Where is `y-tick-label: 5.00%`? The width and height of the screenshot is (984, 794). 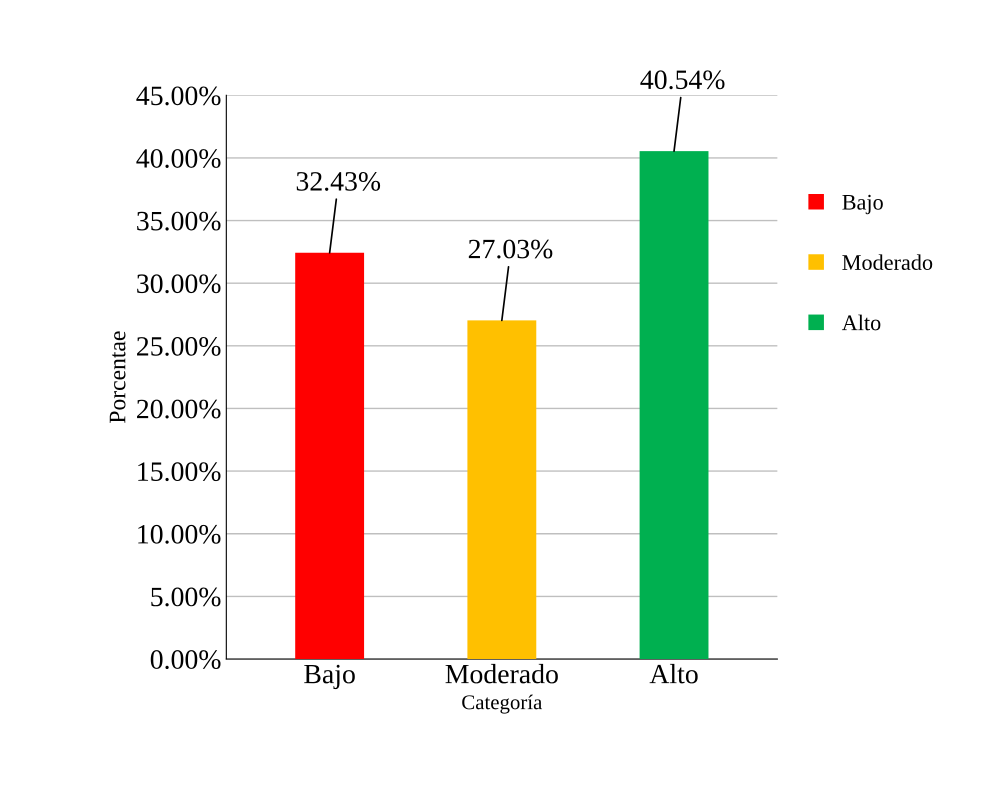
y-tick-label: 5.00% is located at coordinates (186, 597).